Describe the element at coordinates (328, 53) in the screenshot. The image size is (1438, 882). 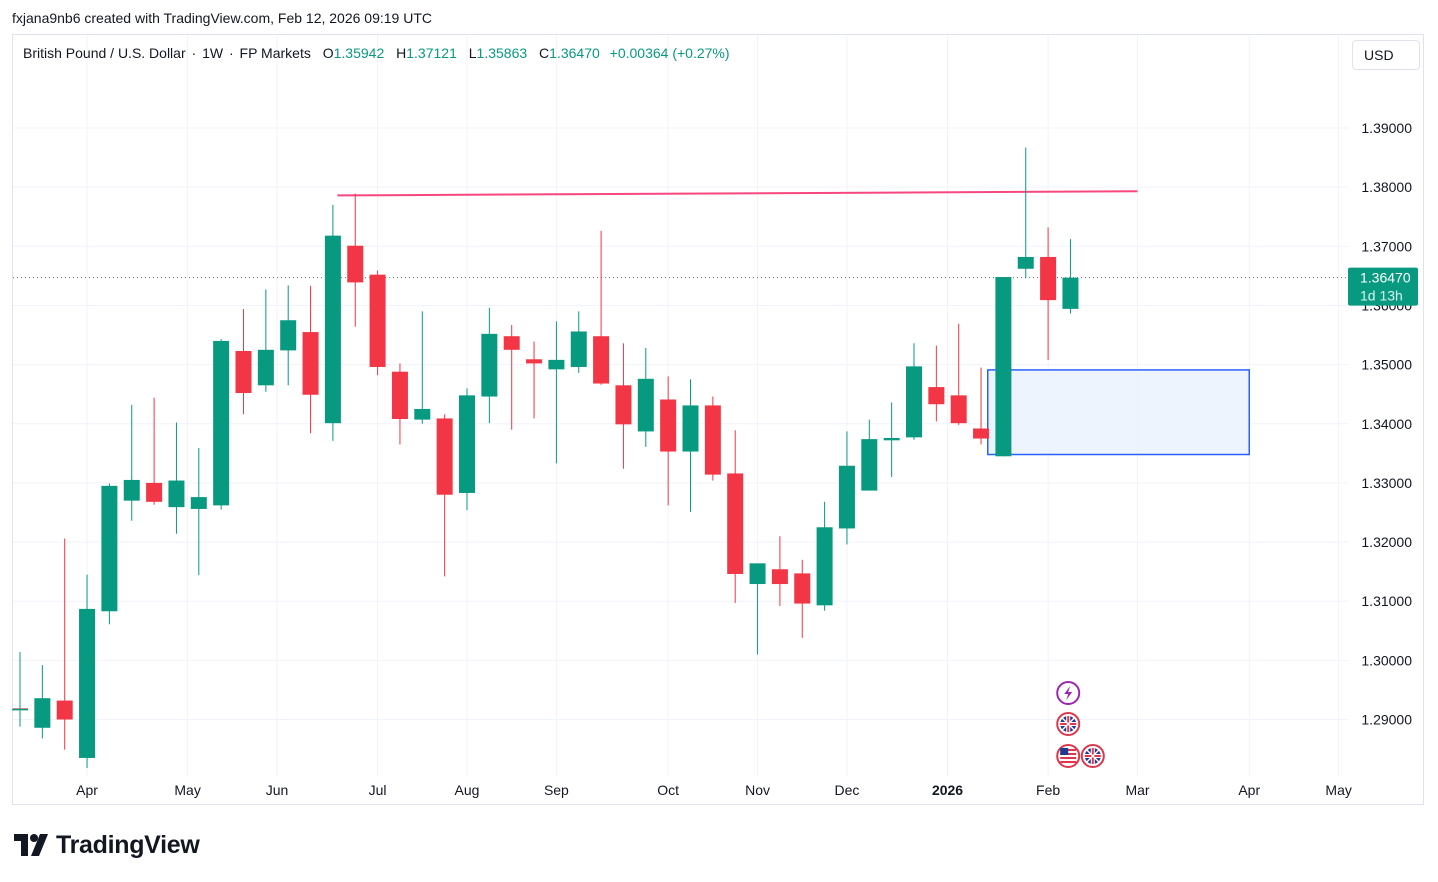
I see `open-label: O` at that location.